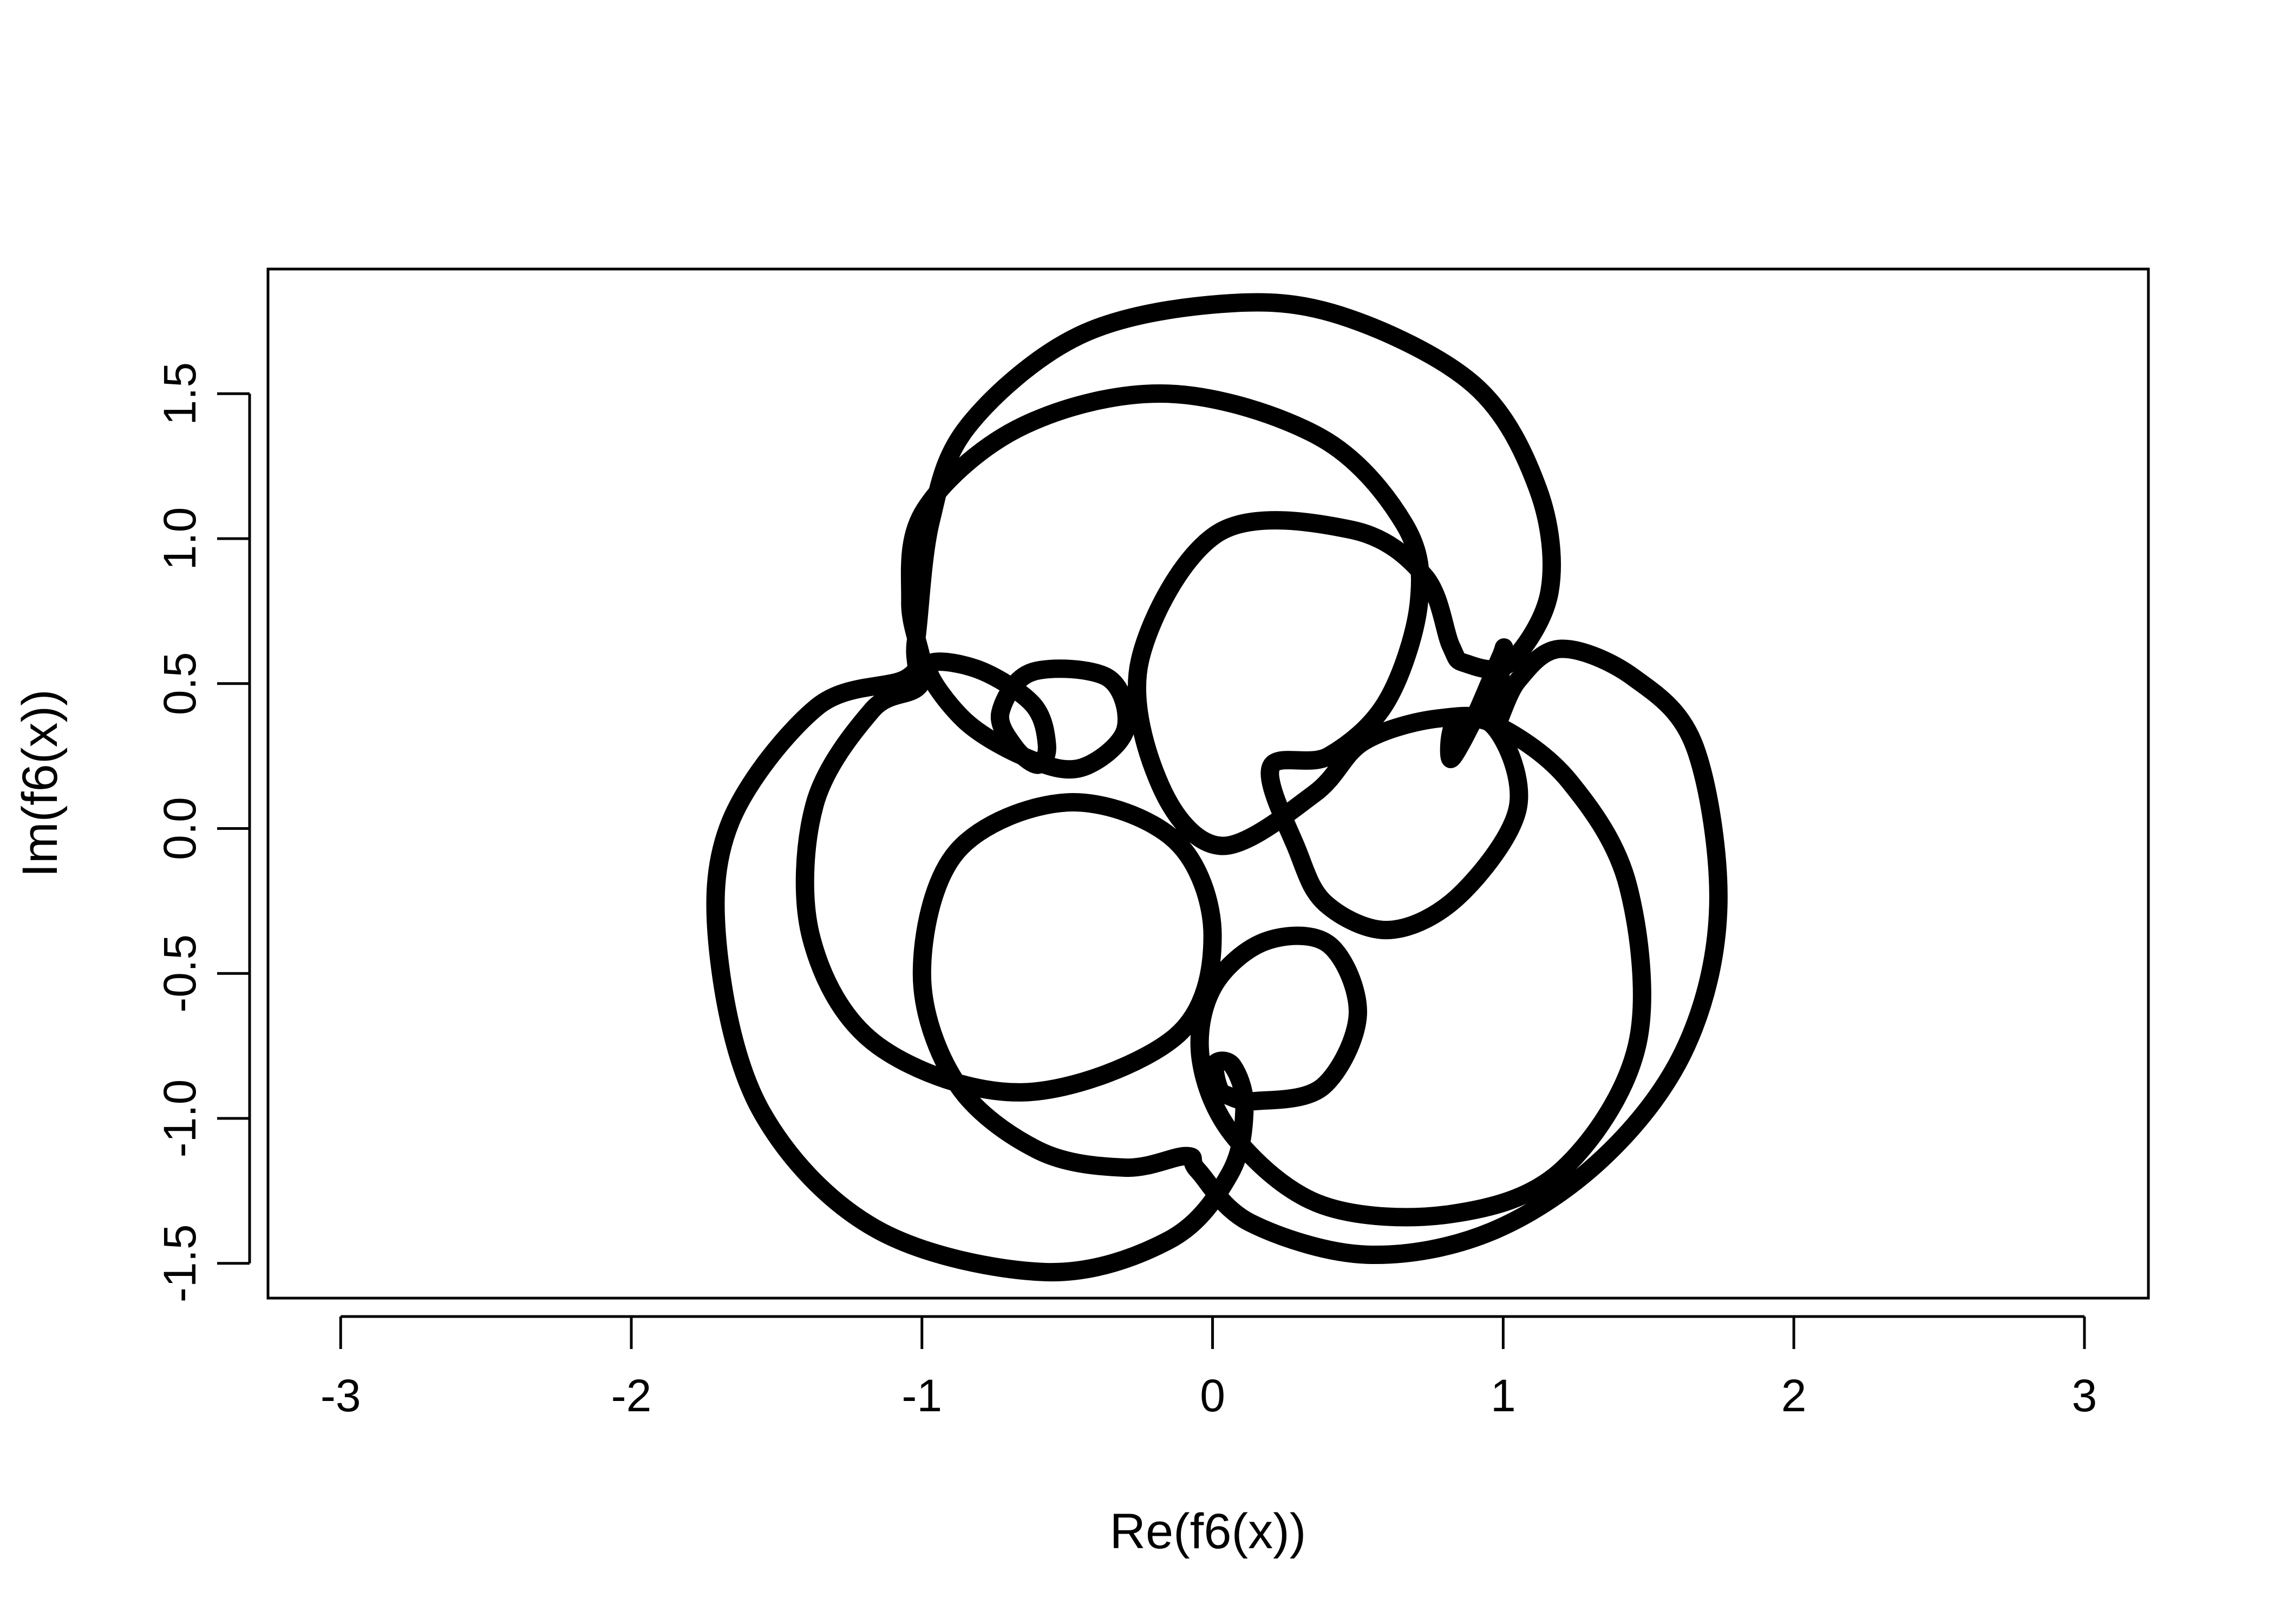  Describe the element at coordinates (180, 1263) in the screenshot. I see `y-tick-label: -1.5` at that location.